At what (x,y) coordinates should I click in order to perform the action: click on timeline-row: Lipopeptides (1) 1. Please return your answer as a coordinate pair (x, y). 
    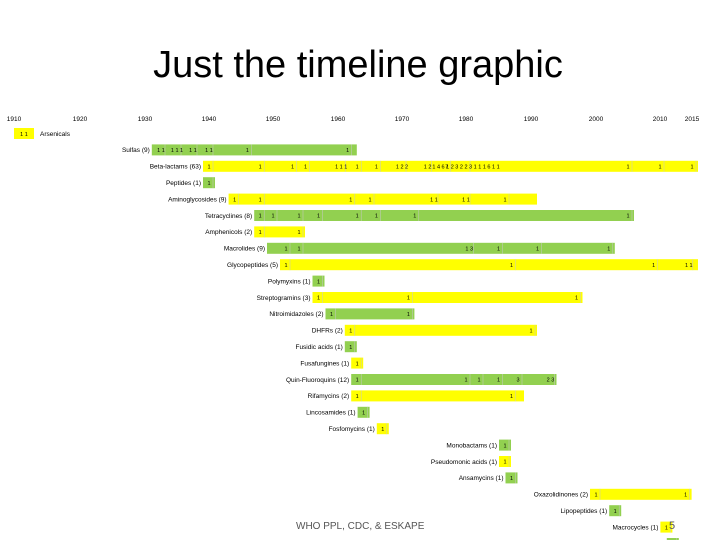
    Looking at the image, I should click on (591, 511).